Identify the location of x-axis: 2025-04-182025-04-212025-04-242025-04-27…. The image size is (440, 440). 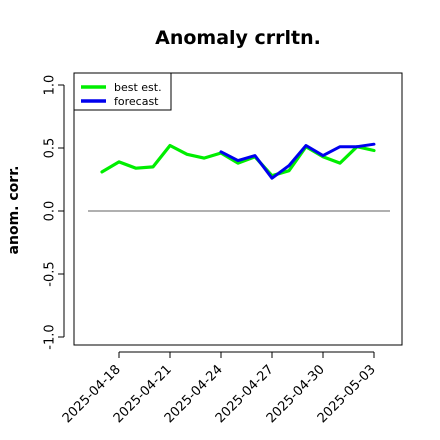
(219, 388).